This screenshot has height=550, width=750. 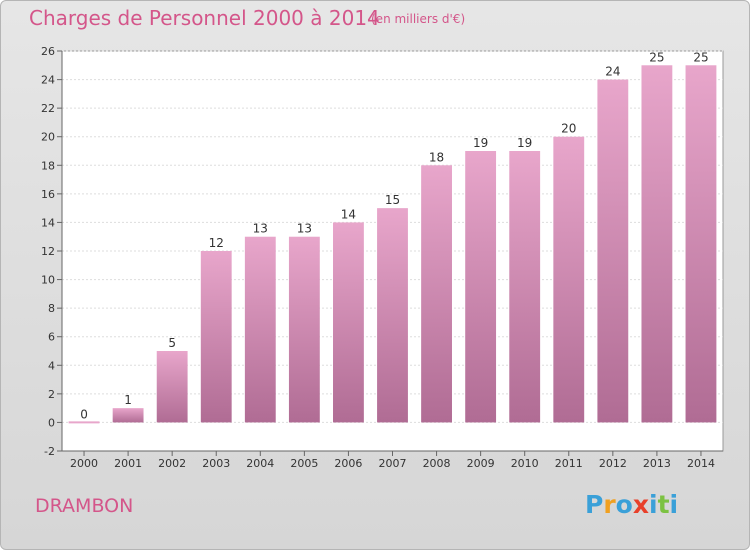 I want to click on y-tick-label: 14, so click(x=48, y=222).